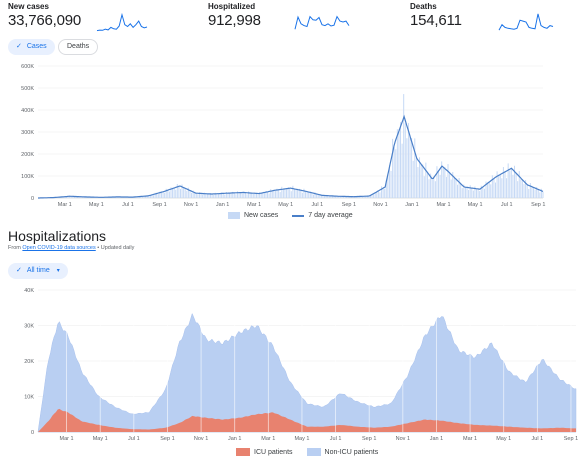 The width and height of the screenshot is (581, 460). Describe the element at coordinates (28, 6) in the screenshot. I see `stat-label: New cases` at that location.